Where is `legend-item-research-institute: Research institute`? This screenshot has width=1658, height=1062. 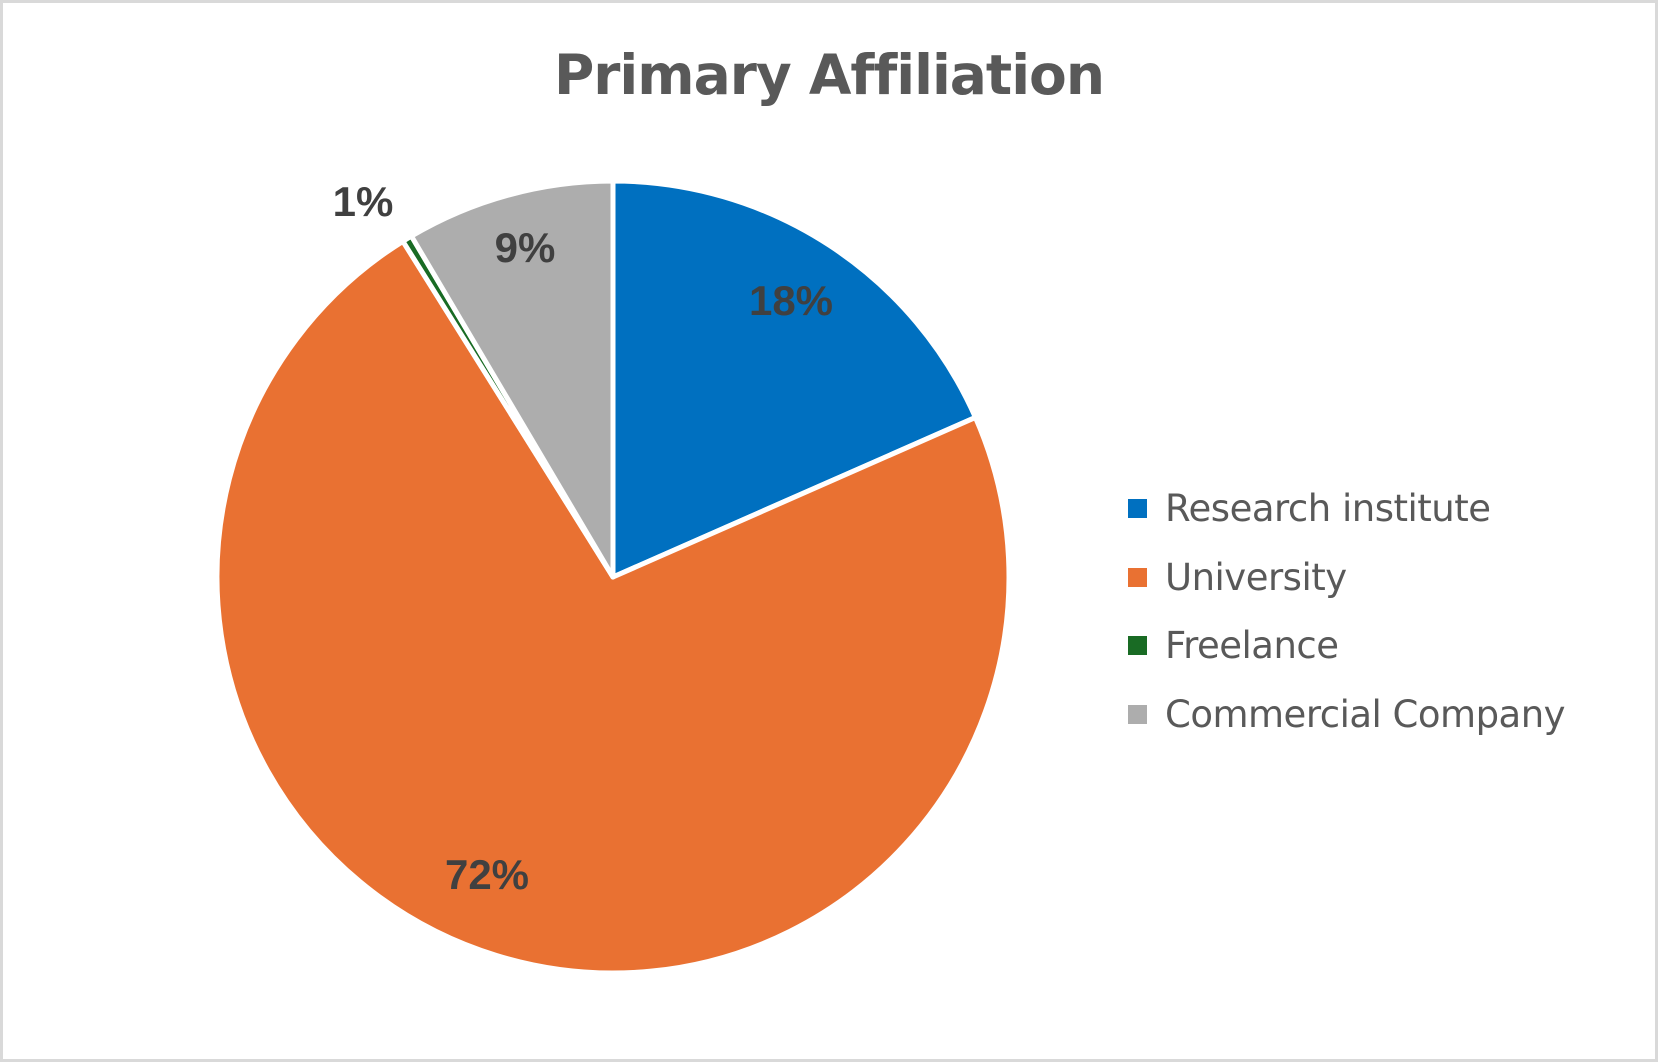
legend-item-research-institute: Research institute is located at coordinates (1346, 508).